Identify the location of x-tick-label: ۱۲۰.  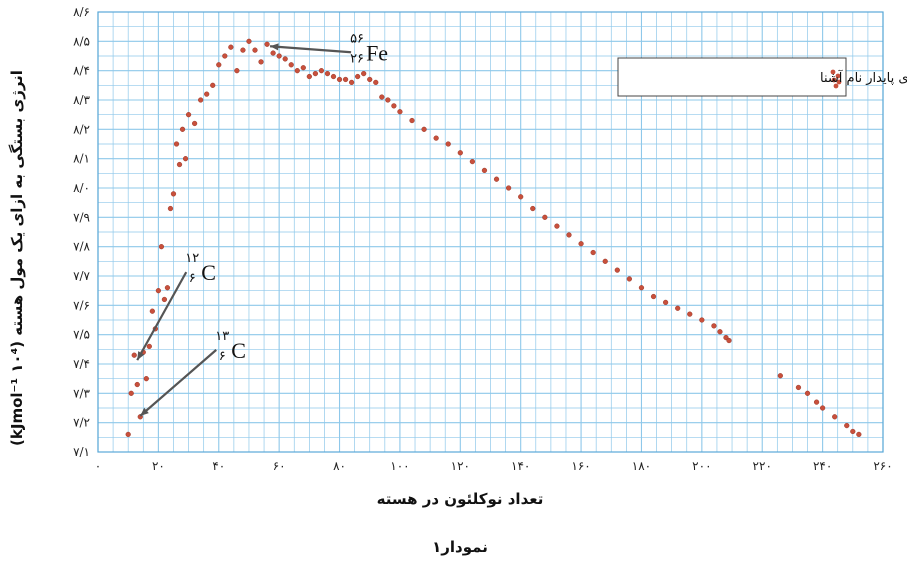
(460, 466).